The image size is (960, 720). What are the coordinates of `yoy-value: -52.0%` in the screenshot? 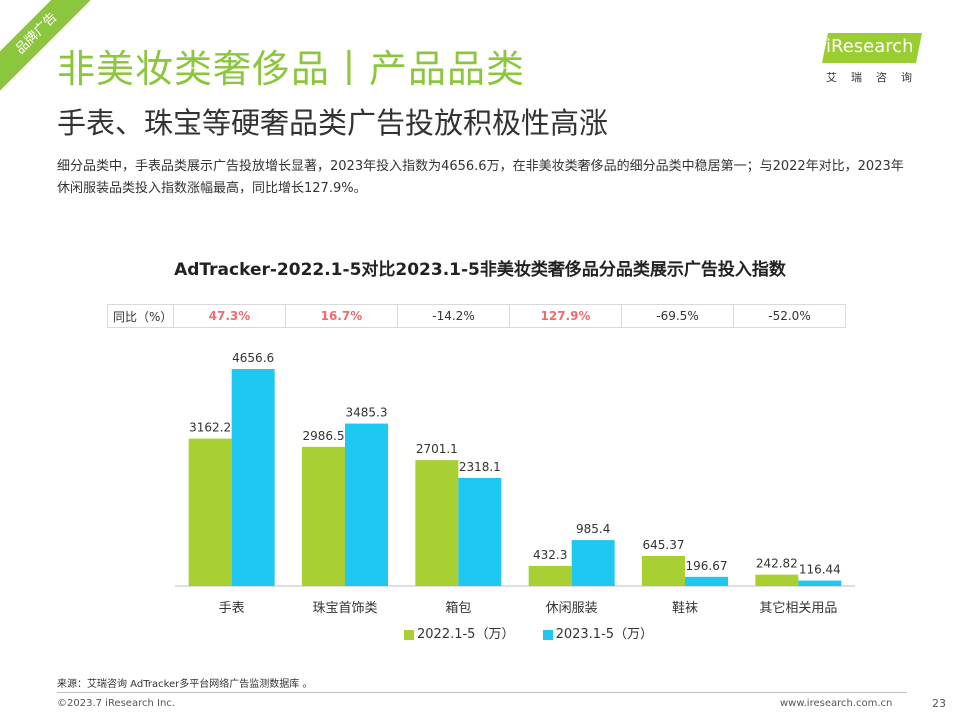 It's located at (789, 316).